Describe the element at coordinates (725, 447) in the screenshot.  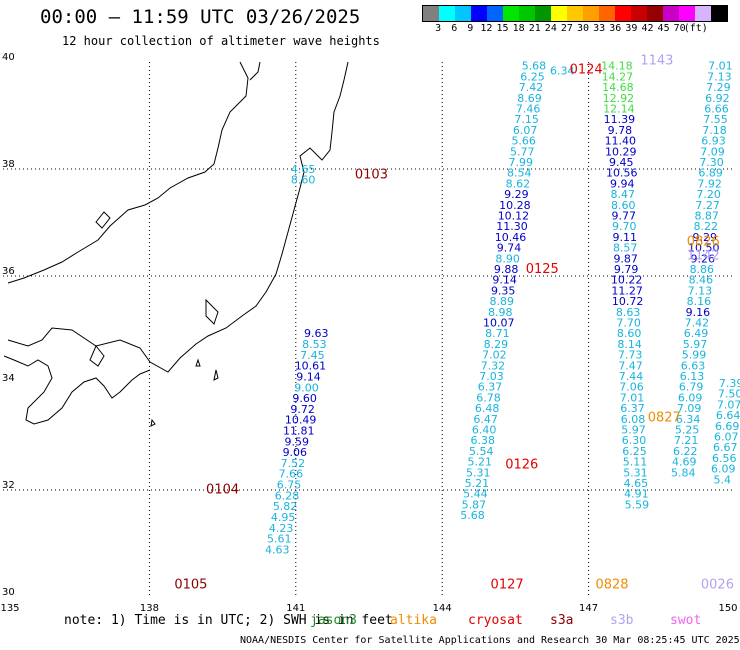
I see `wave-height-value: 6.67` at that location.